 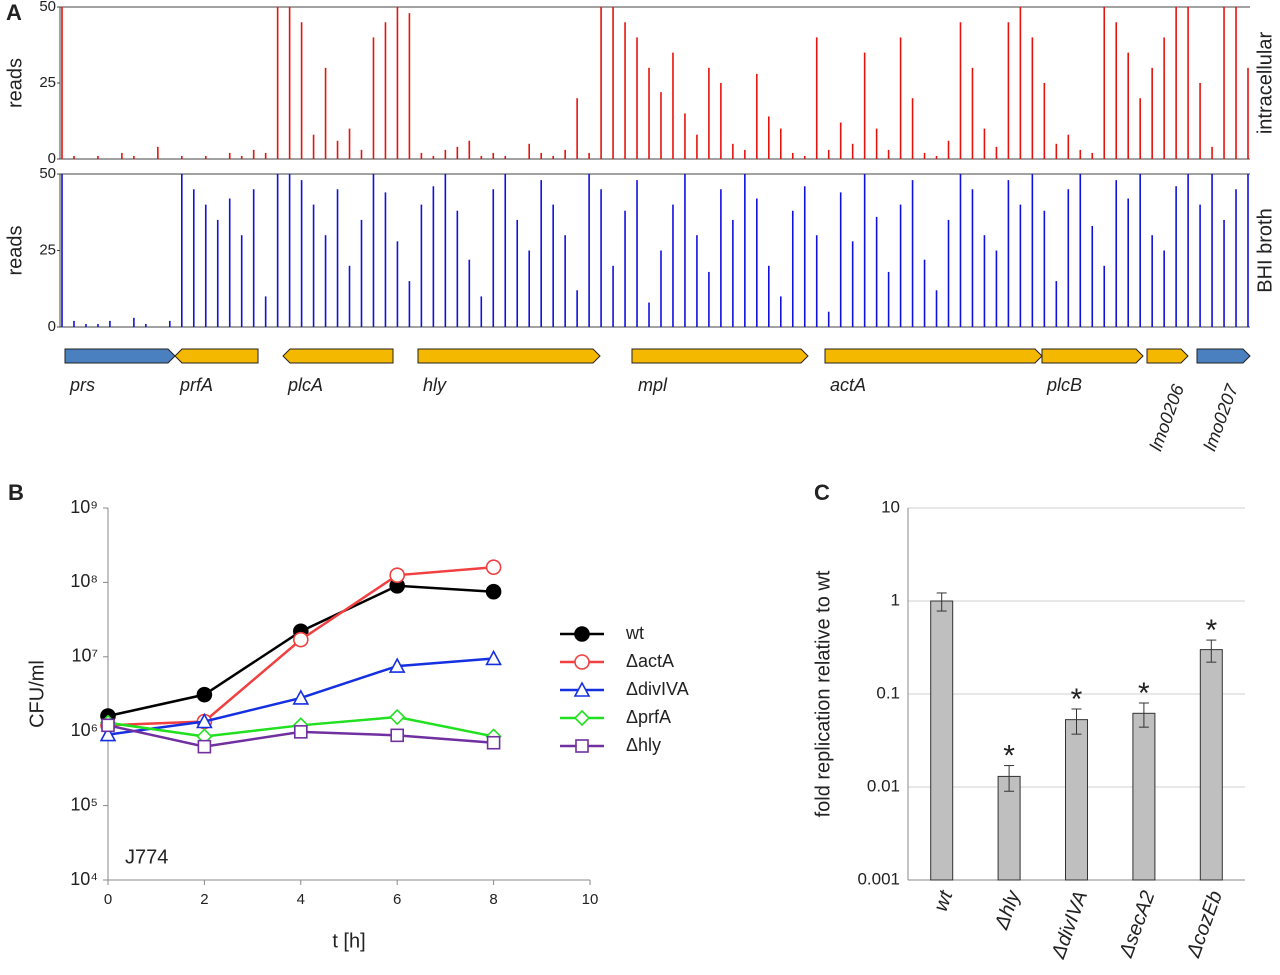 I want to click on x-tick-label: Δhly, so click(x=1007, y=910).